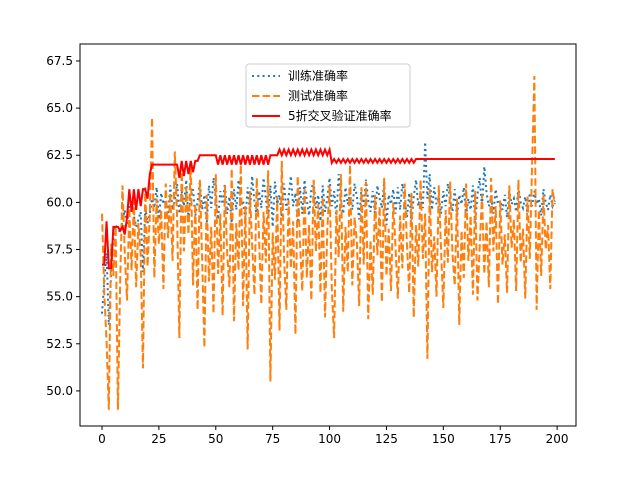  Describe the element at coordinates (59, 108) in the screenshot. I see `y-tick-label: 65.0` at that location.